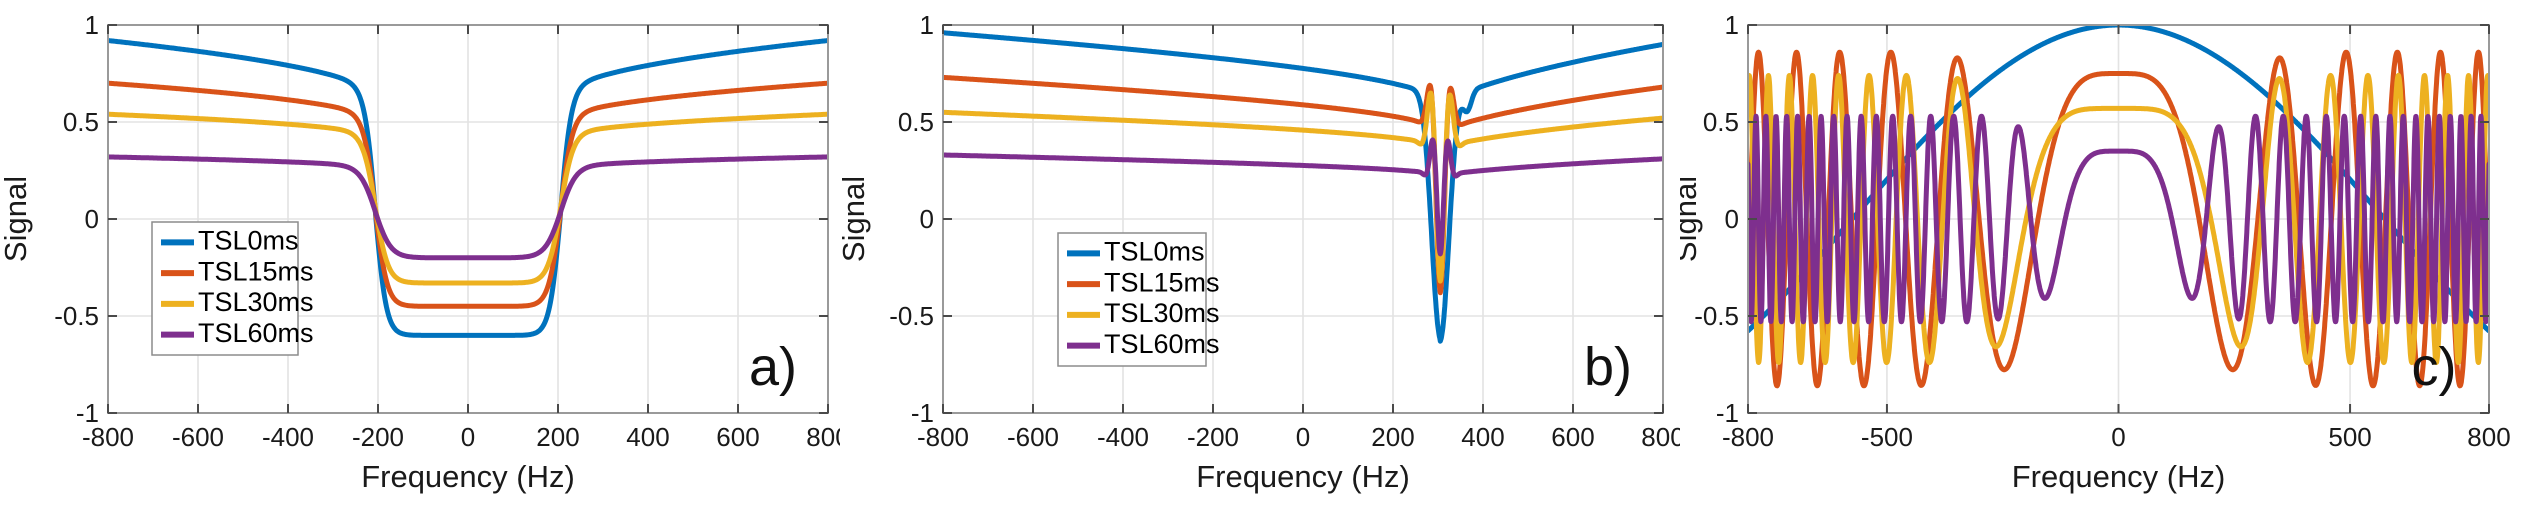 The height and width of the screenshot is (523, 2521). Describe the element at coordinates (2349, 437) in the screenshot. I see `x-tick-label: 500` at that location.